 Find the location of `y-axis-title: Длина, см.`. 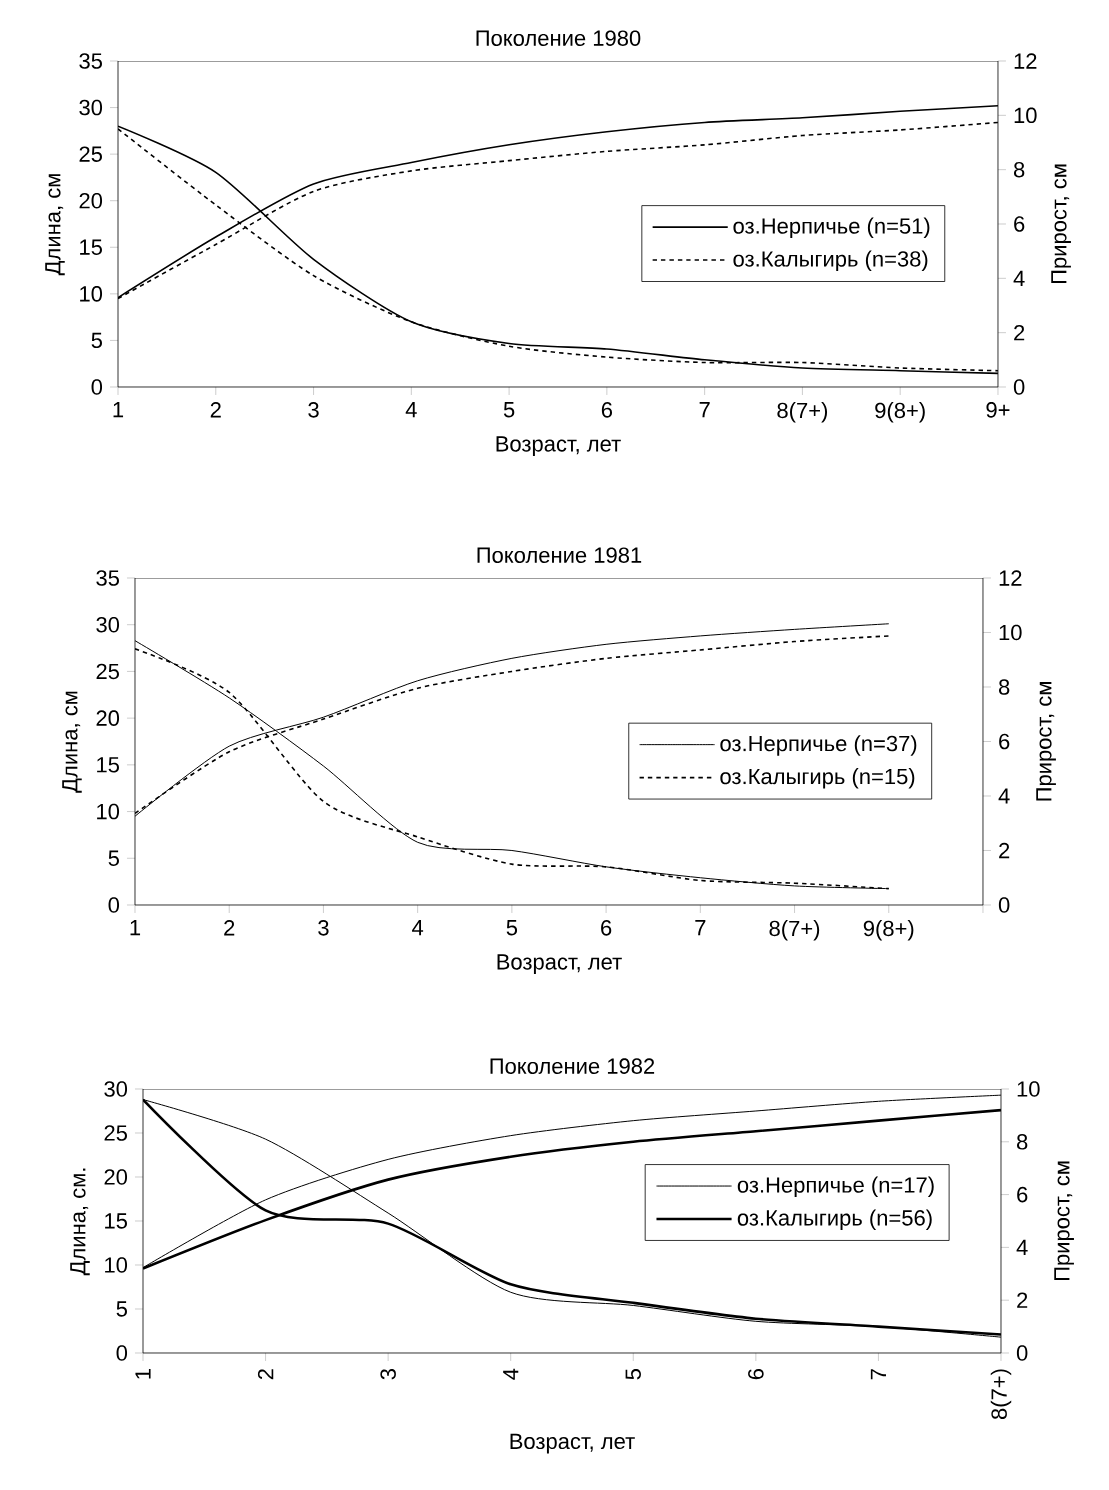

y-axis-title: Длина, см. is located at coordinates (80, 1222).